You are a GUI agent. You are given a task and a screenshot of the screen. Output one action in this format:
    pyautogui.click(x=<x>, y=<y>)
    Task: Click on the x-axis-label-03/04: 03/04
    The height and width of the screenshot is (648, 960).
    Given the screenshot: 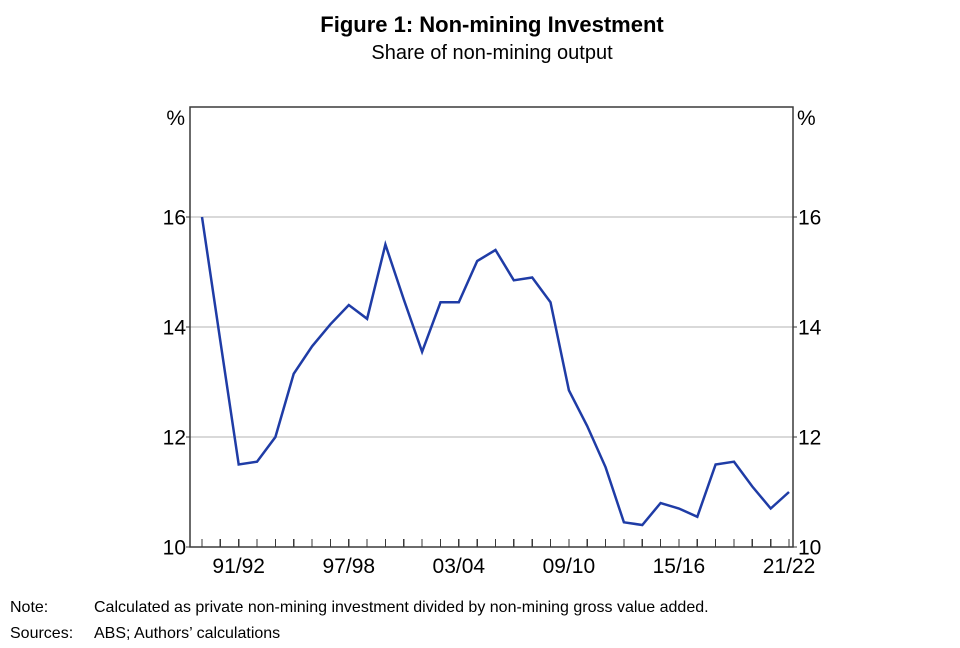 What is the action you would take?
    pyautogui.click(x=459, y=566)
    